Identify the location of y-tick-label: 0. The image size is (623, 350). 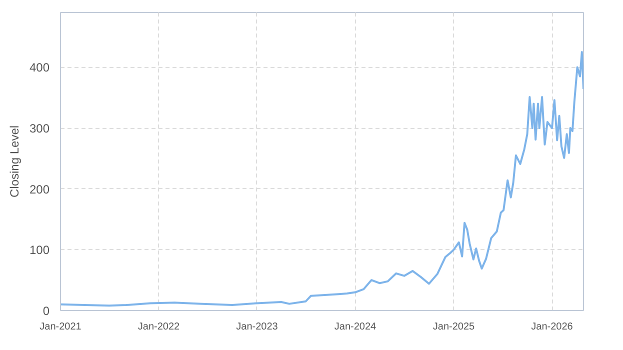
(46, 311).